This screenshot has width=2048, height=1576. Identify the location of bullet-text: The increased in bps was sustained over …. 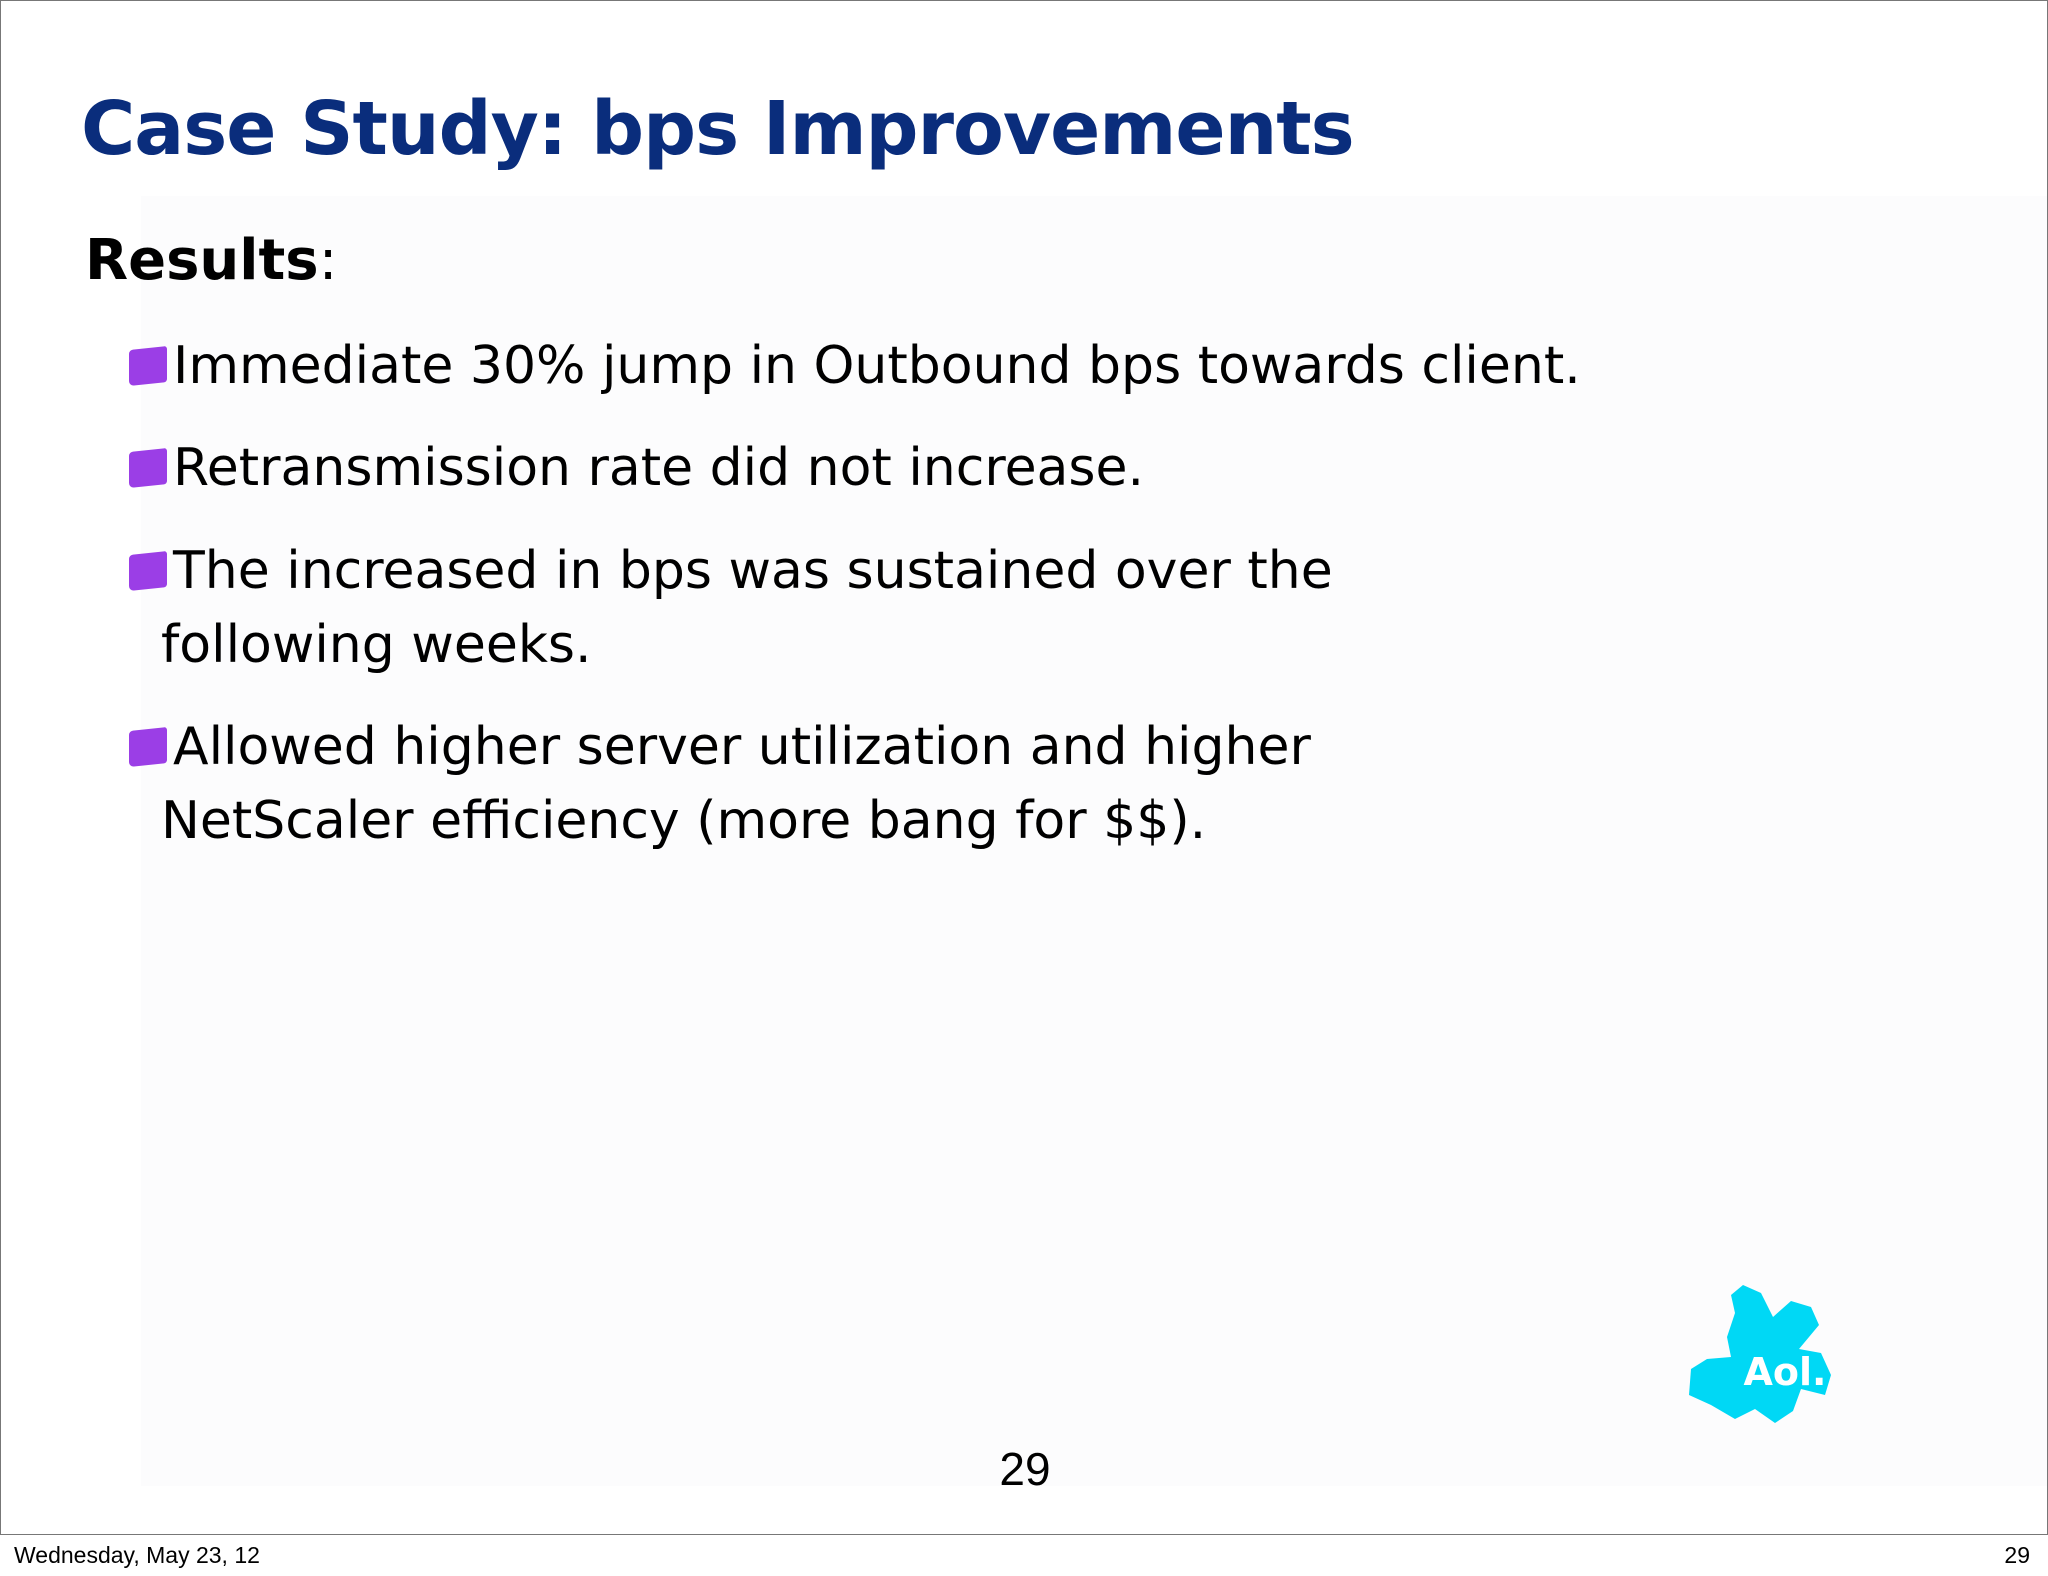
(753, 571).